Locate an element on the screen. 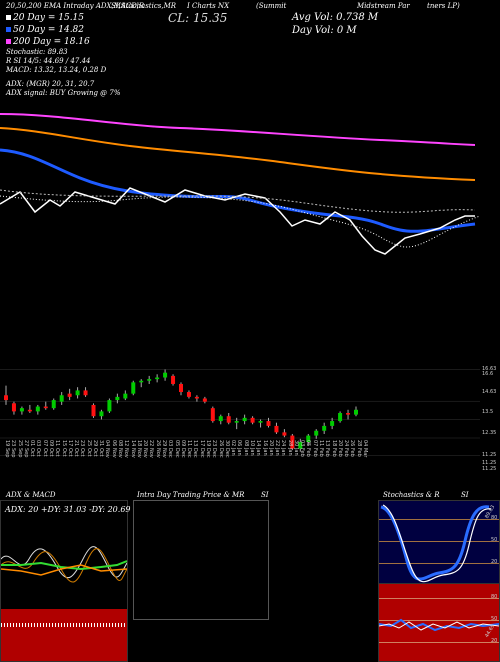 Image resolution: width=500 pixels, height=662 pixels. intraday-panel-si: SI is located at coordinates (265, 495).